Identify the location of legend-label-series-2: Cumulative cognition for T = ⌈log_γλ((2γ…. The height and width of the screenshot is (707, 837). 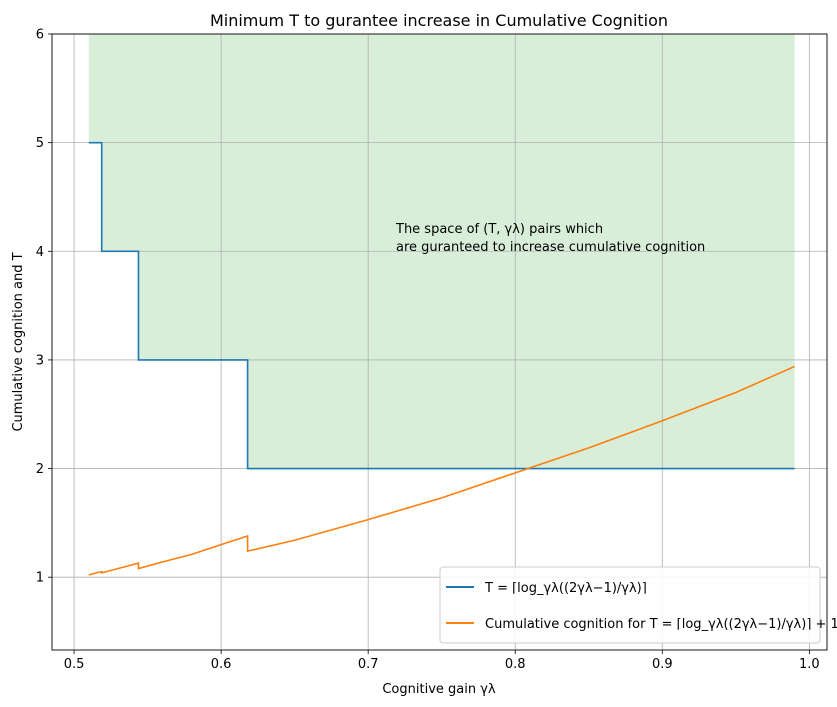
(661, 624).